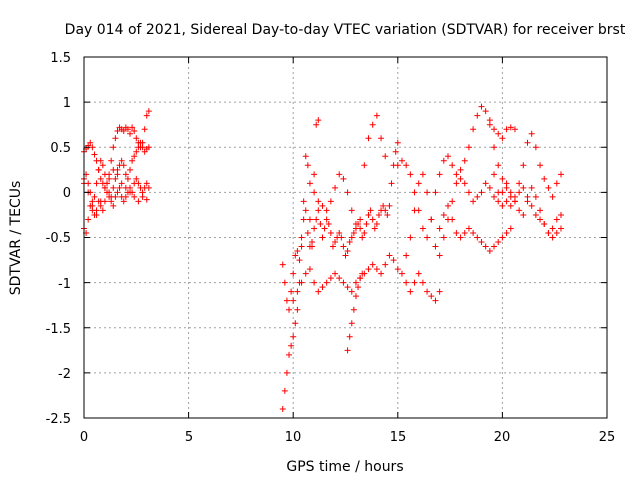  I want to click on x-tick-label-0: 0, so click(84, 437).